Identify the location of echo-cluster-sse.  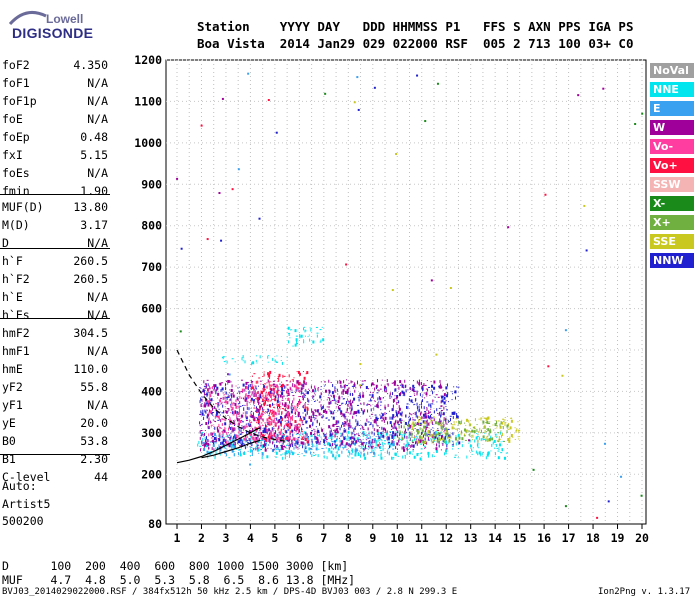
(465, 430).